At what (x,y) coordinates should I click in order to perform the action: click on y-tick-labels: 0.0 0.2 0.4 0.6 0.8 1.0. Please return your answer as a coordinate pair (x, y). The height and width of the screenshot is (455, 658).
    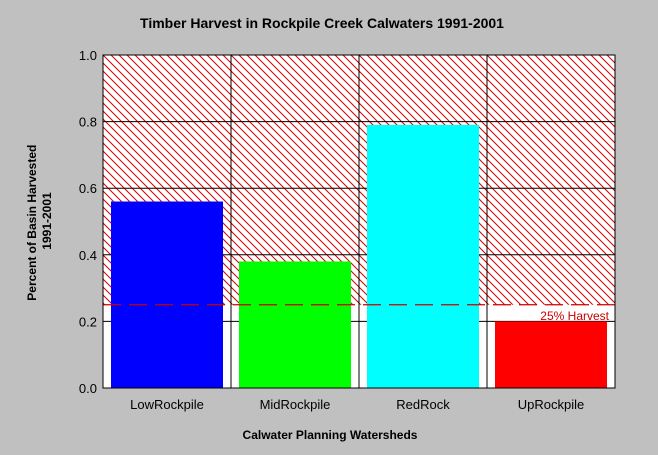
    Looking at the image, I should click on (88, 222).